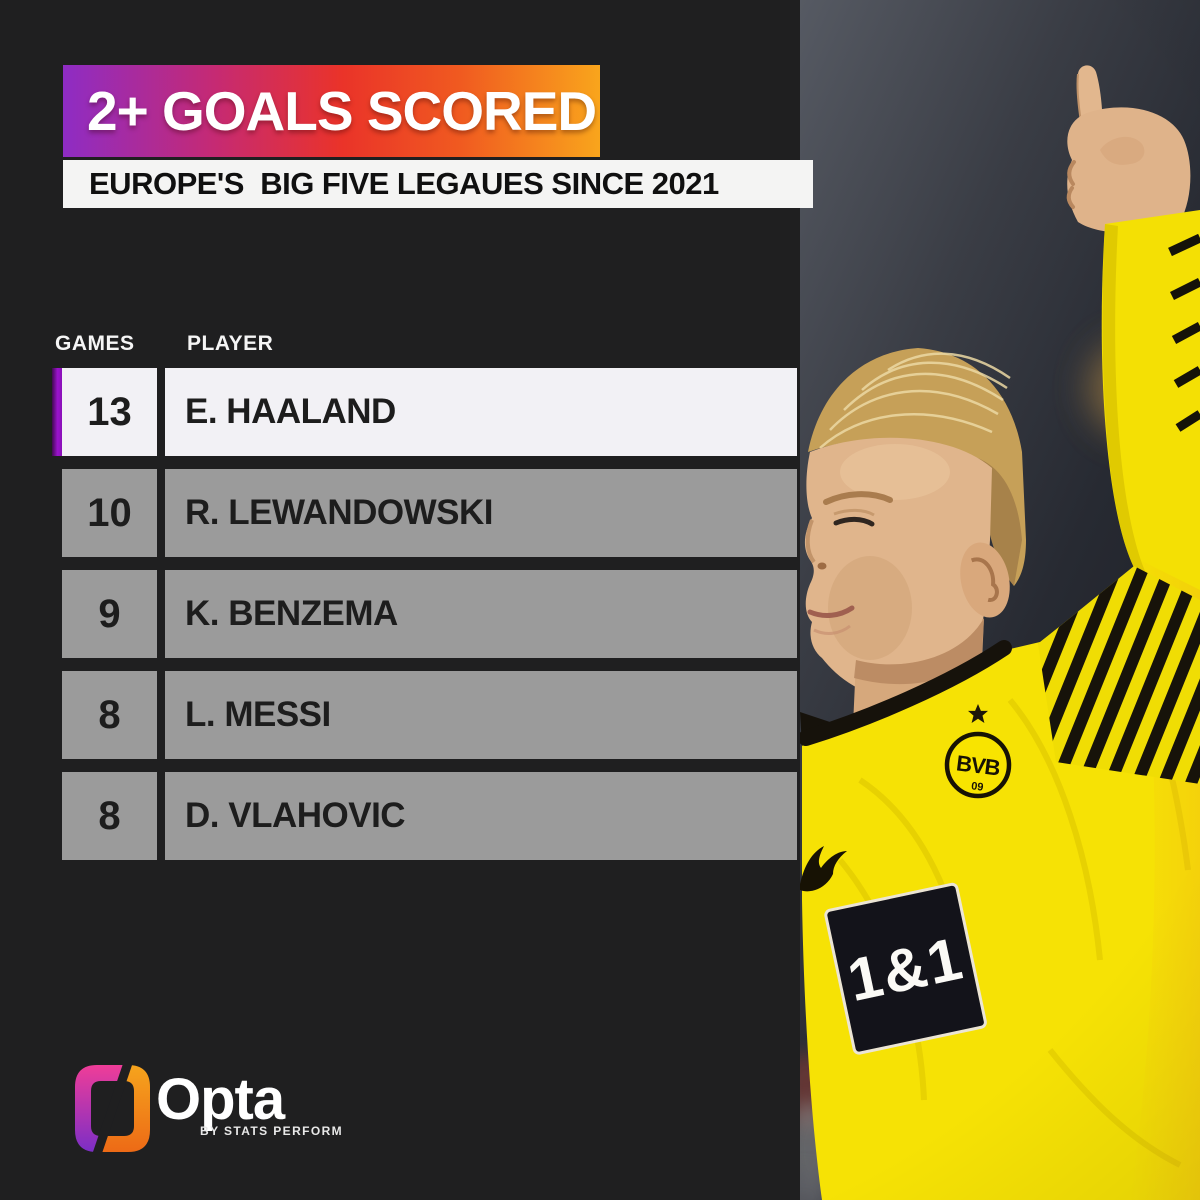 The image size is (1200, 1200). I want to click on face, so click(898, 567).